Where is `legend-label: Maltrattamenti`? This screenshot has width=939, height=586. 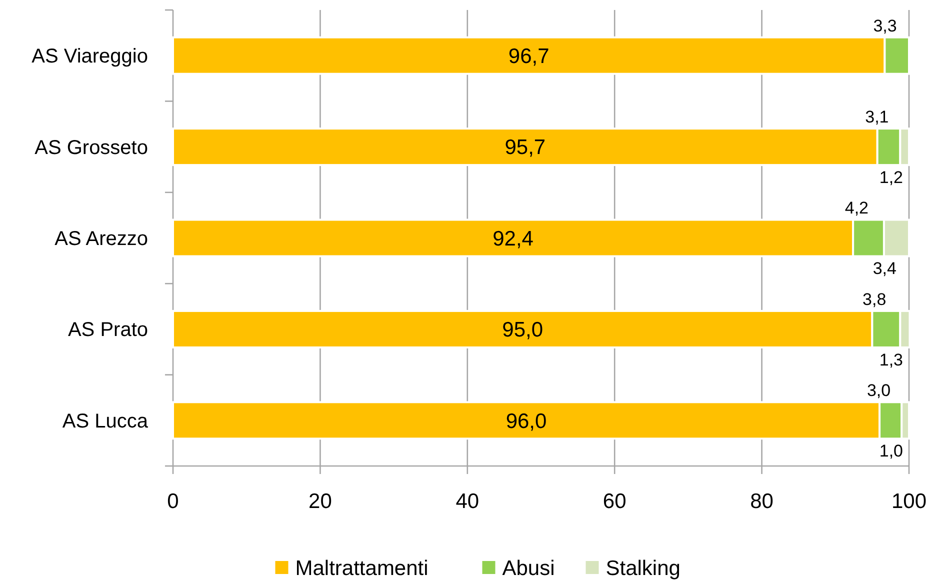 legend-label: Maltrattamenti is located at coordinates (361, 568).